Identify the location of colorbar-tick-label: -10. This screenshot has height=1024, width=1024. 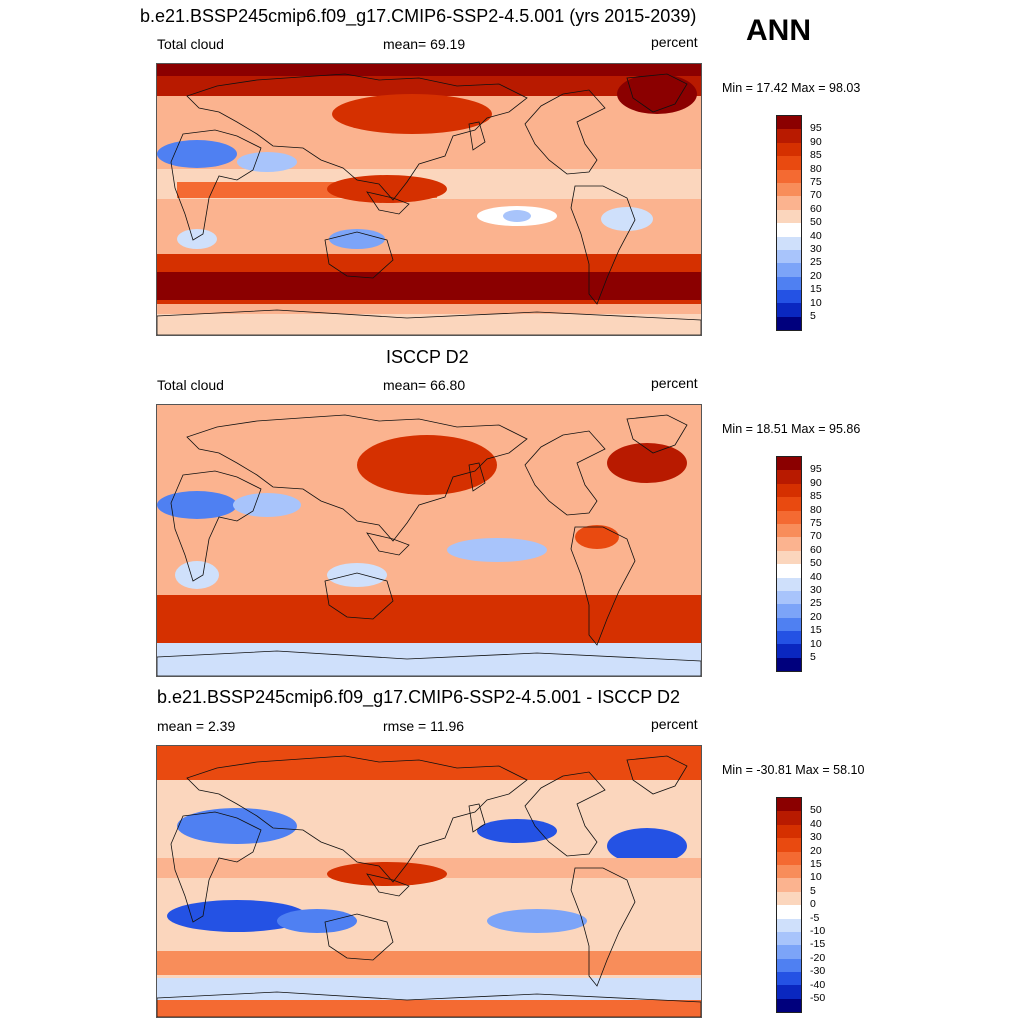
(818, 931).